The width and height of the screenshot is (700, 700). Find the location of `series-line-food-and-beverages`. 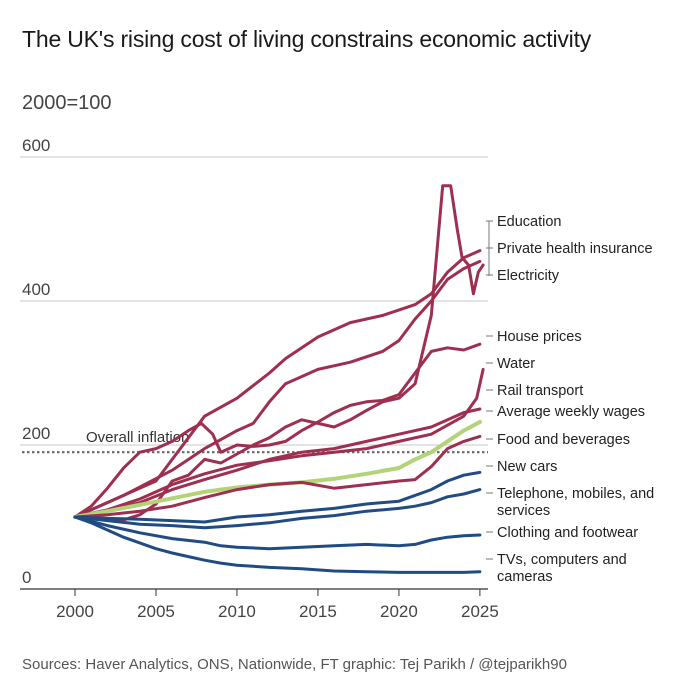

series-line-food-and-beverages is located at coordinates (277, 476).